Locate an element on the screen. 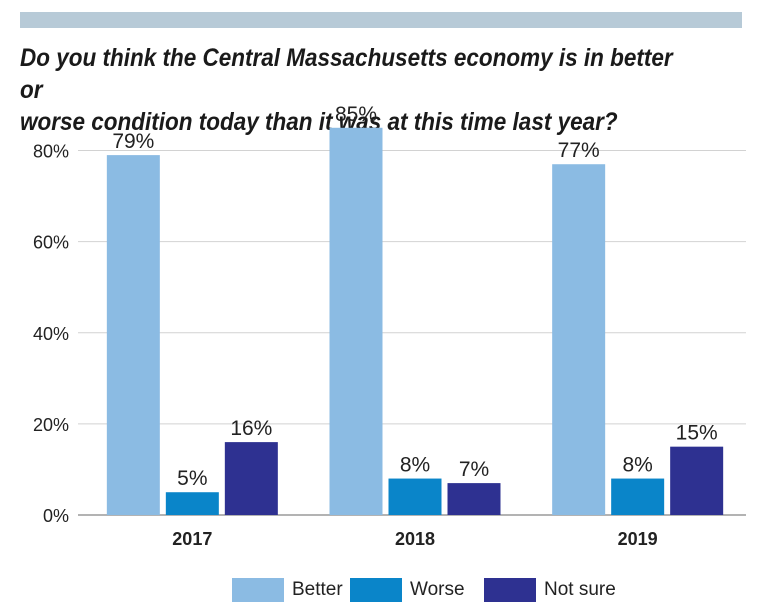 The width and height of the screenshot is (770, 616). y-tick-label: 40% is located at coordinates (51, 334).